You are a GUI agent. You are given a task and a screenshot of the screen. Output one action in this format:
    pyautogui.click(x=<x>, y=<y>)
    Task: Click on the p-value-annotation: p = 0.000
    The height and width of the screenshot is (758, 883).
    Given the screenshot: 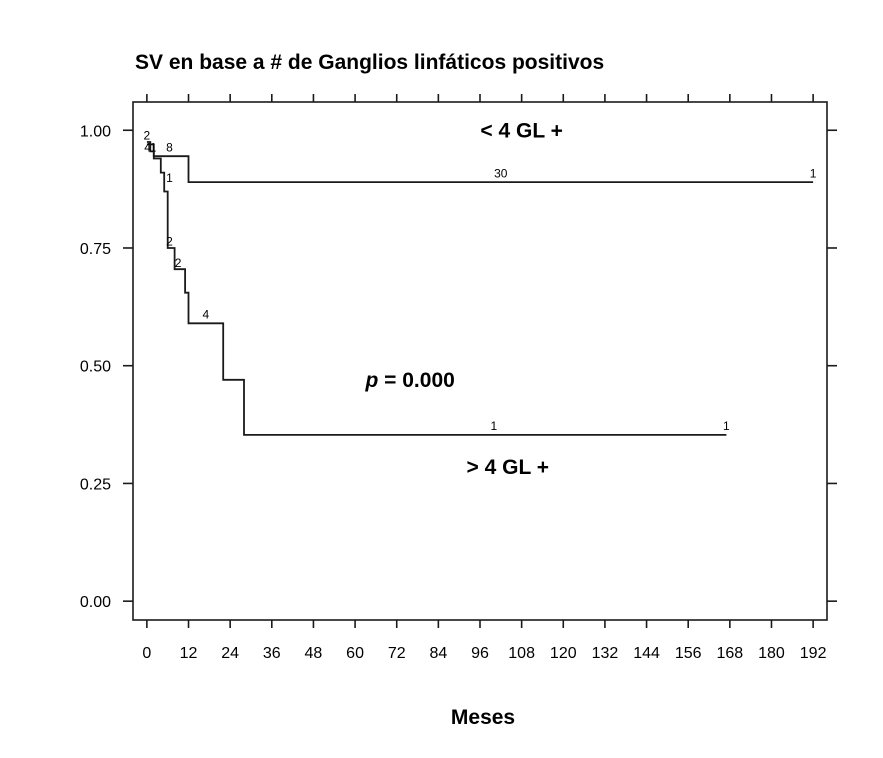 What is the action you would take?
    pyautogui.click(x=409, y=380)
    